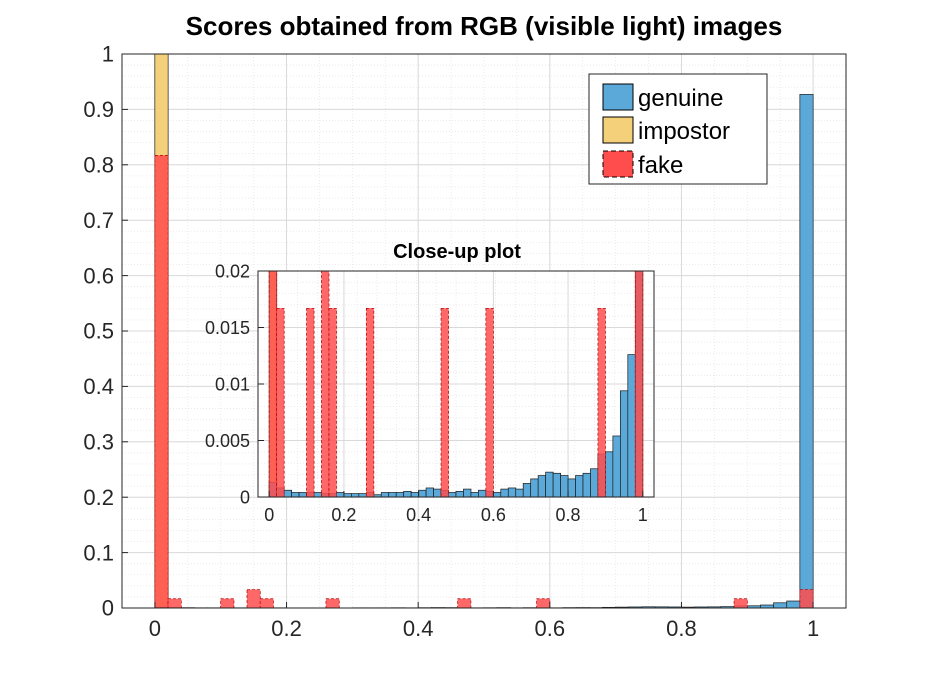 Image resolution: width=935 pixels, height=683 pixels. Describe the element at coordinates (618, 164) in the screenshot. I see `legend-swatch-fake` at that location.